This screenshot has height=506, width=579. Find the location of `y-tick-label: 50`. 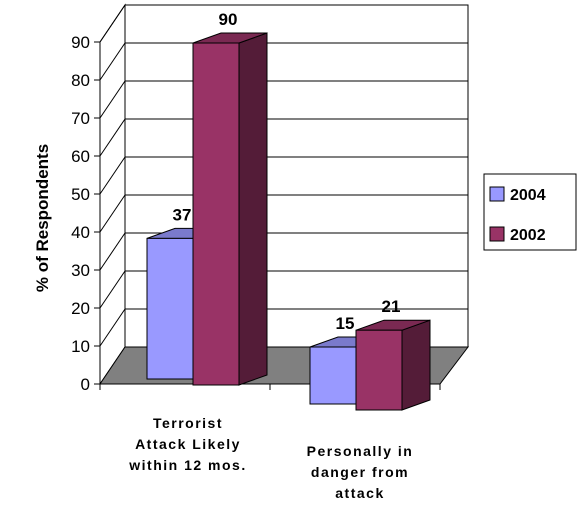

y-tick-label: 50 is located at coordinates (80, 194).